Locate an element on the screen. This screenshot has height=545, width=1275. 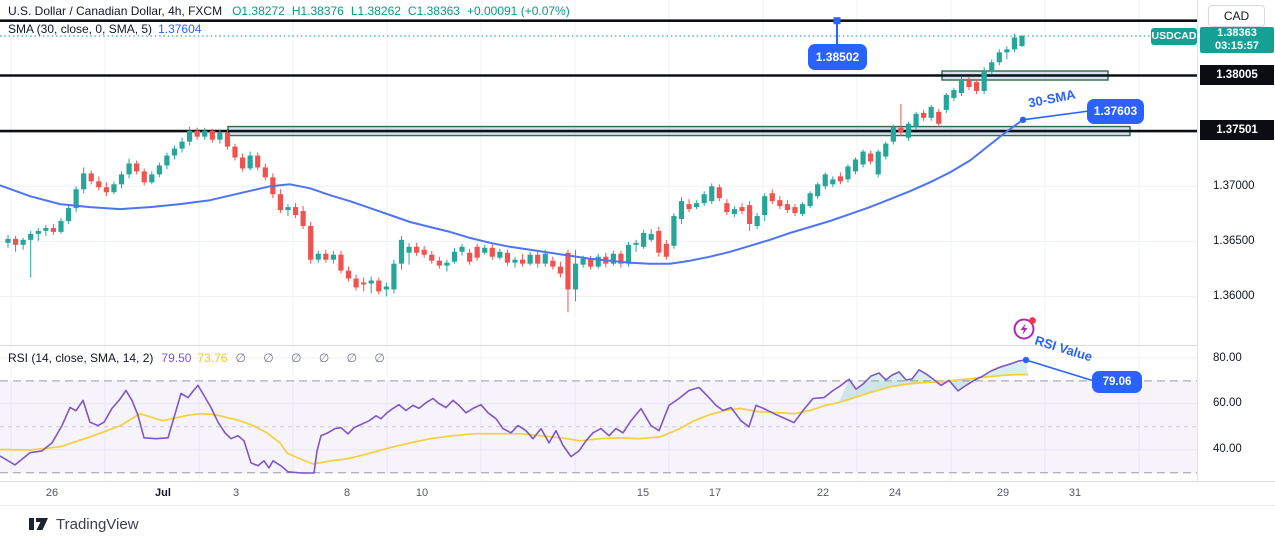
sma-callout-price-label: 1.37603 is located at coordinates (1115, 111).